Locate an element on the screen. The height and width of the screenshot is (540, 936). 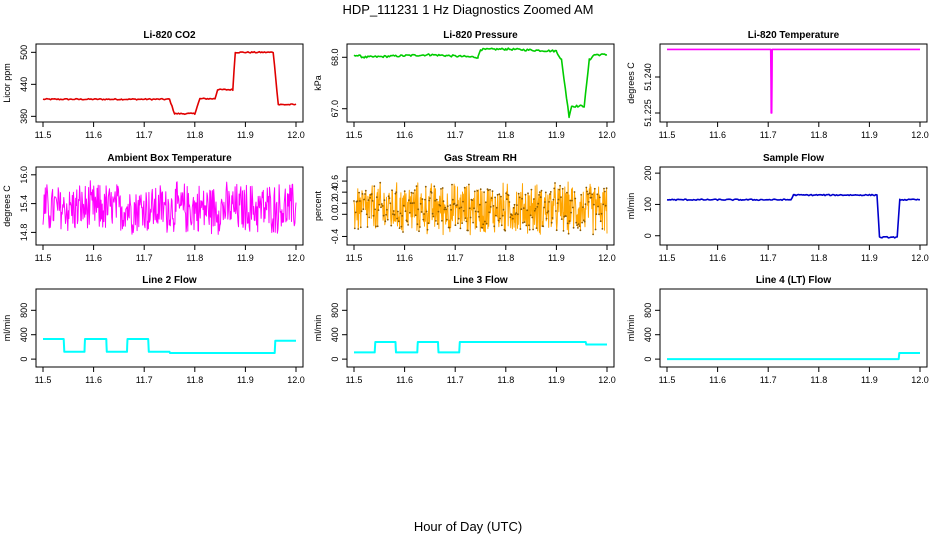
y-tick-label: 0.0 is located at coordinates (335, 214).